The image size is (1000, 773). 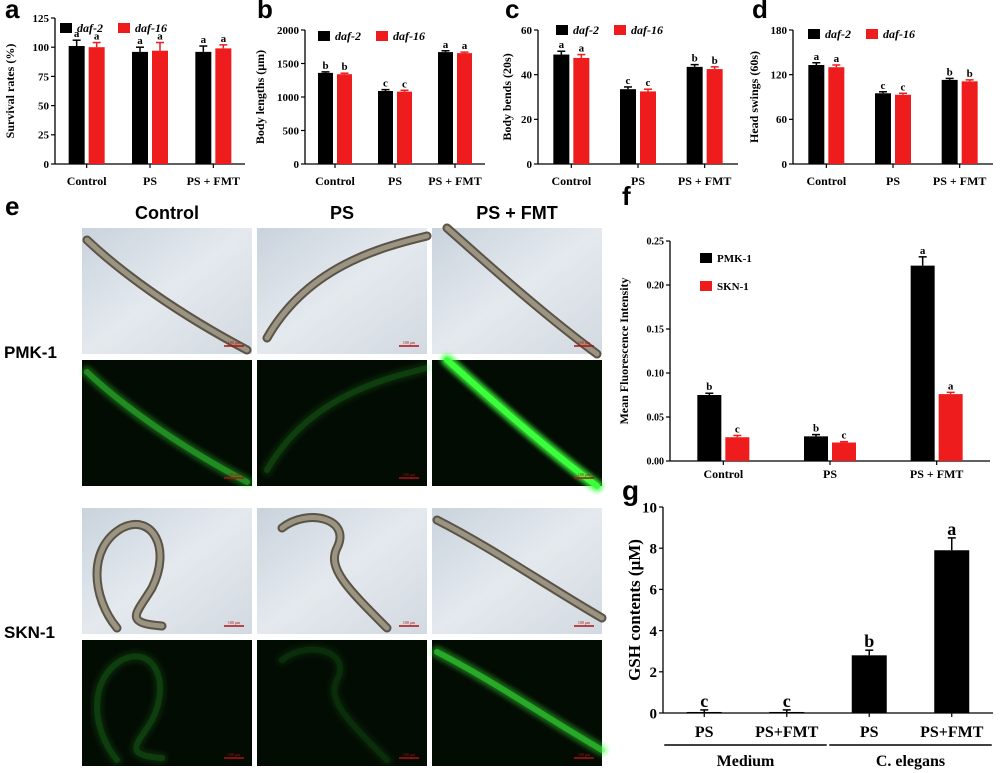 I want to click on micrograph-fluorescence: 100 μm, so click(x=519, y=703).